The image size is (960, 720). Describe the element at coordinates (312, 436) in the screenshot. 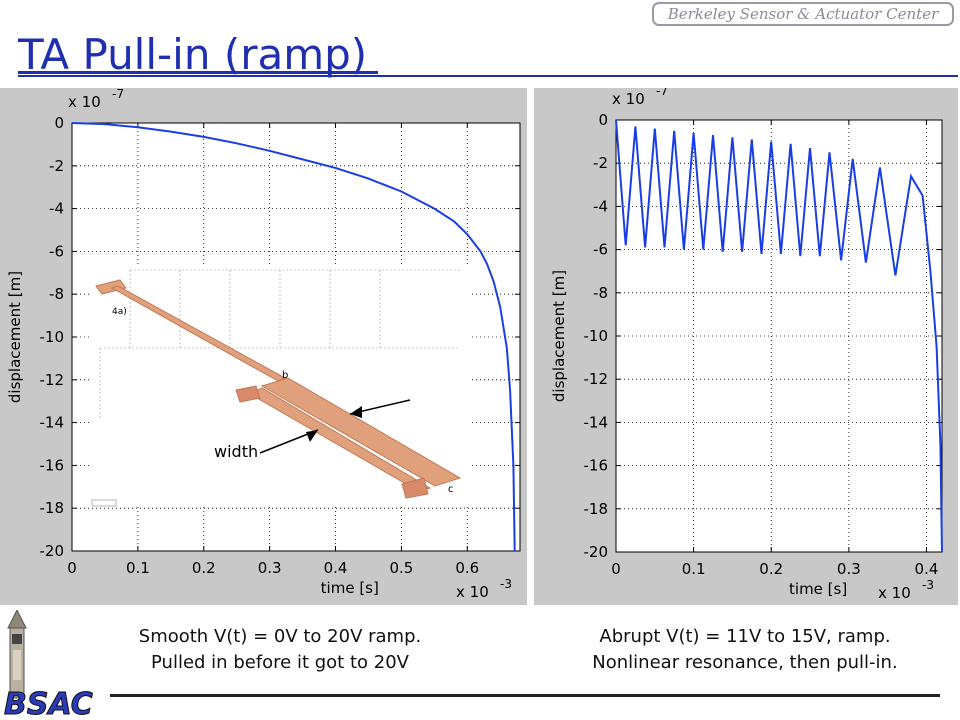

I see `width-arrowhead-lower` at that location.